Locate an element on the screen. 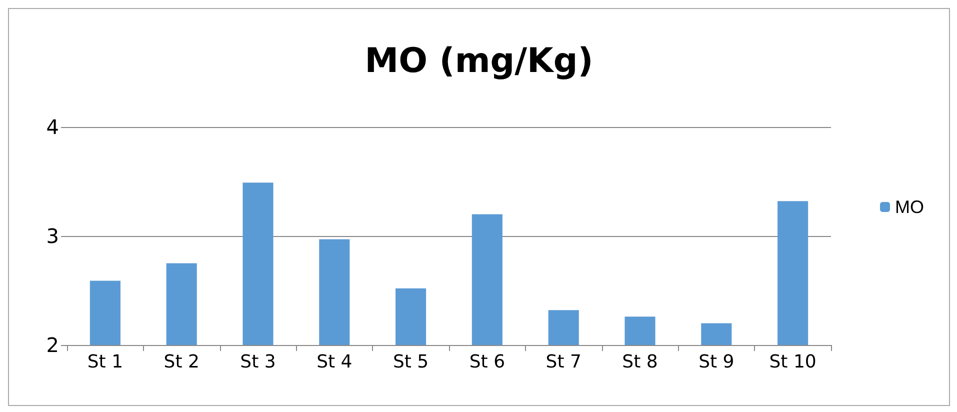  x-tick-label: St 6 is located at coordinates (487, 362).